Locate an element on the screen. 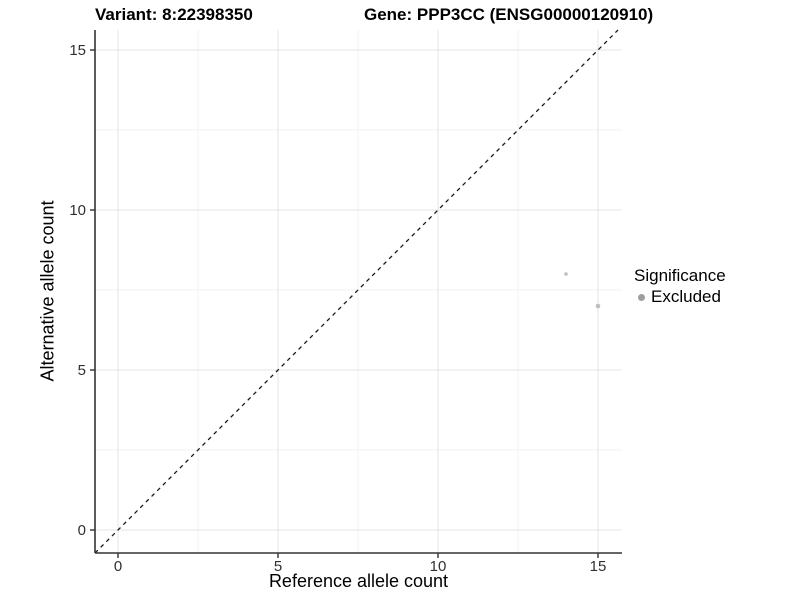 The image size is (800, 600). x-tick-label: 5 is located at coordinates (278, 566).